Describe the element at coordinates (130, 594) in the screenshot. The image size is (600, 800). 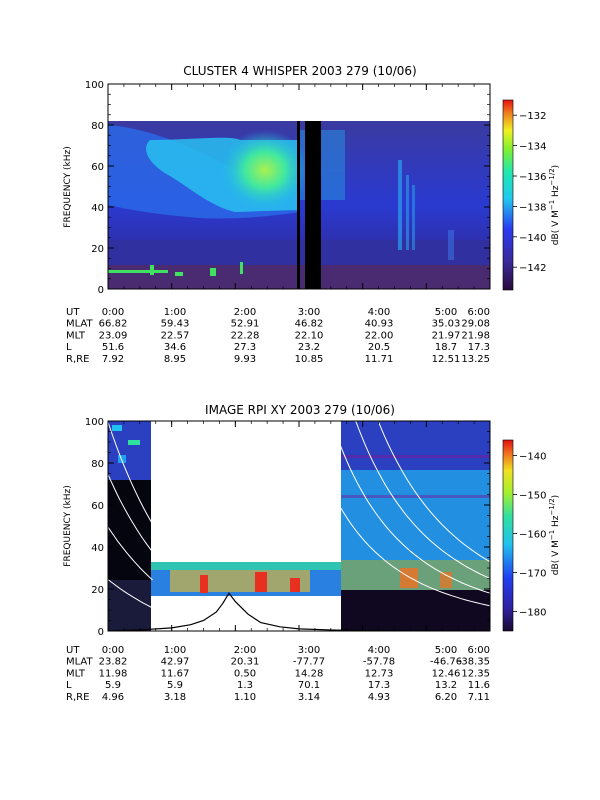
I see `cutoff-curve-early` at that location.